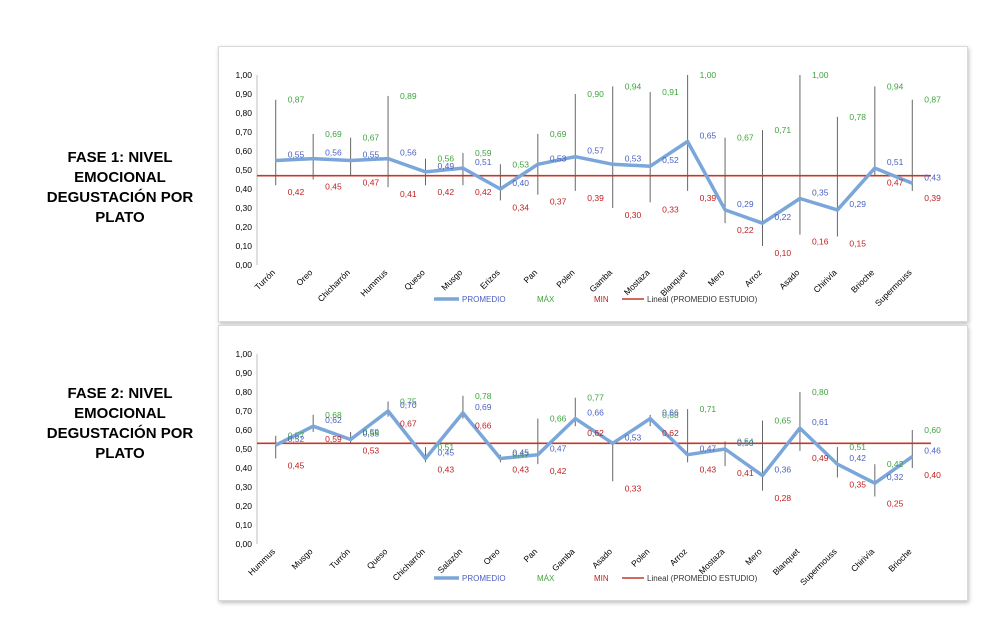 The width and height of the screenshot is (1000, 633). I want to click on chart1-max-data-label: 0,87, so click(296, 100).